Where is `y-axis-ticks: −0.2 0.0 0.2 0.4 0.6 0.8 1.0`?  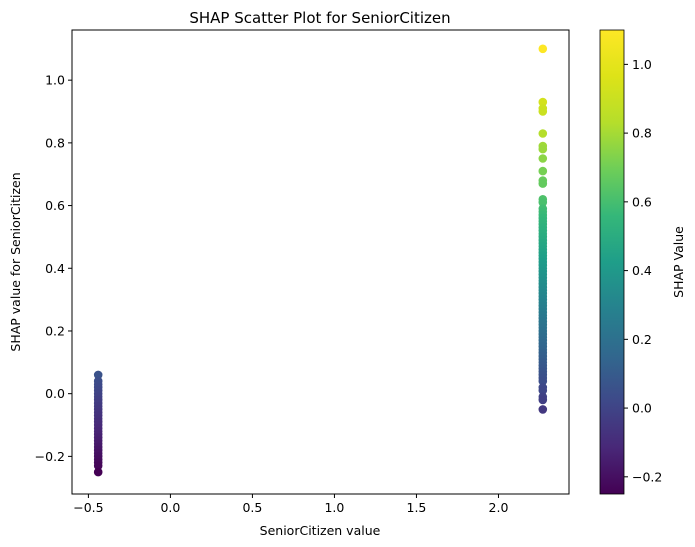 y-axis-ticks: −0.2 0.0 0.2 0.4 0.6 0.8 1.0 is located at coordinates (53, 268).